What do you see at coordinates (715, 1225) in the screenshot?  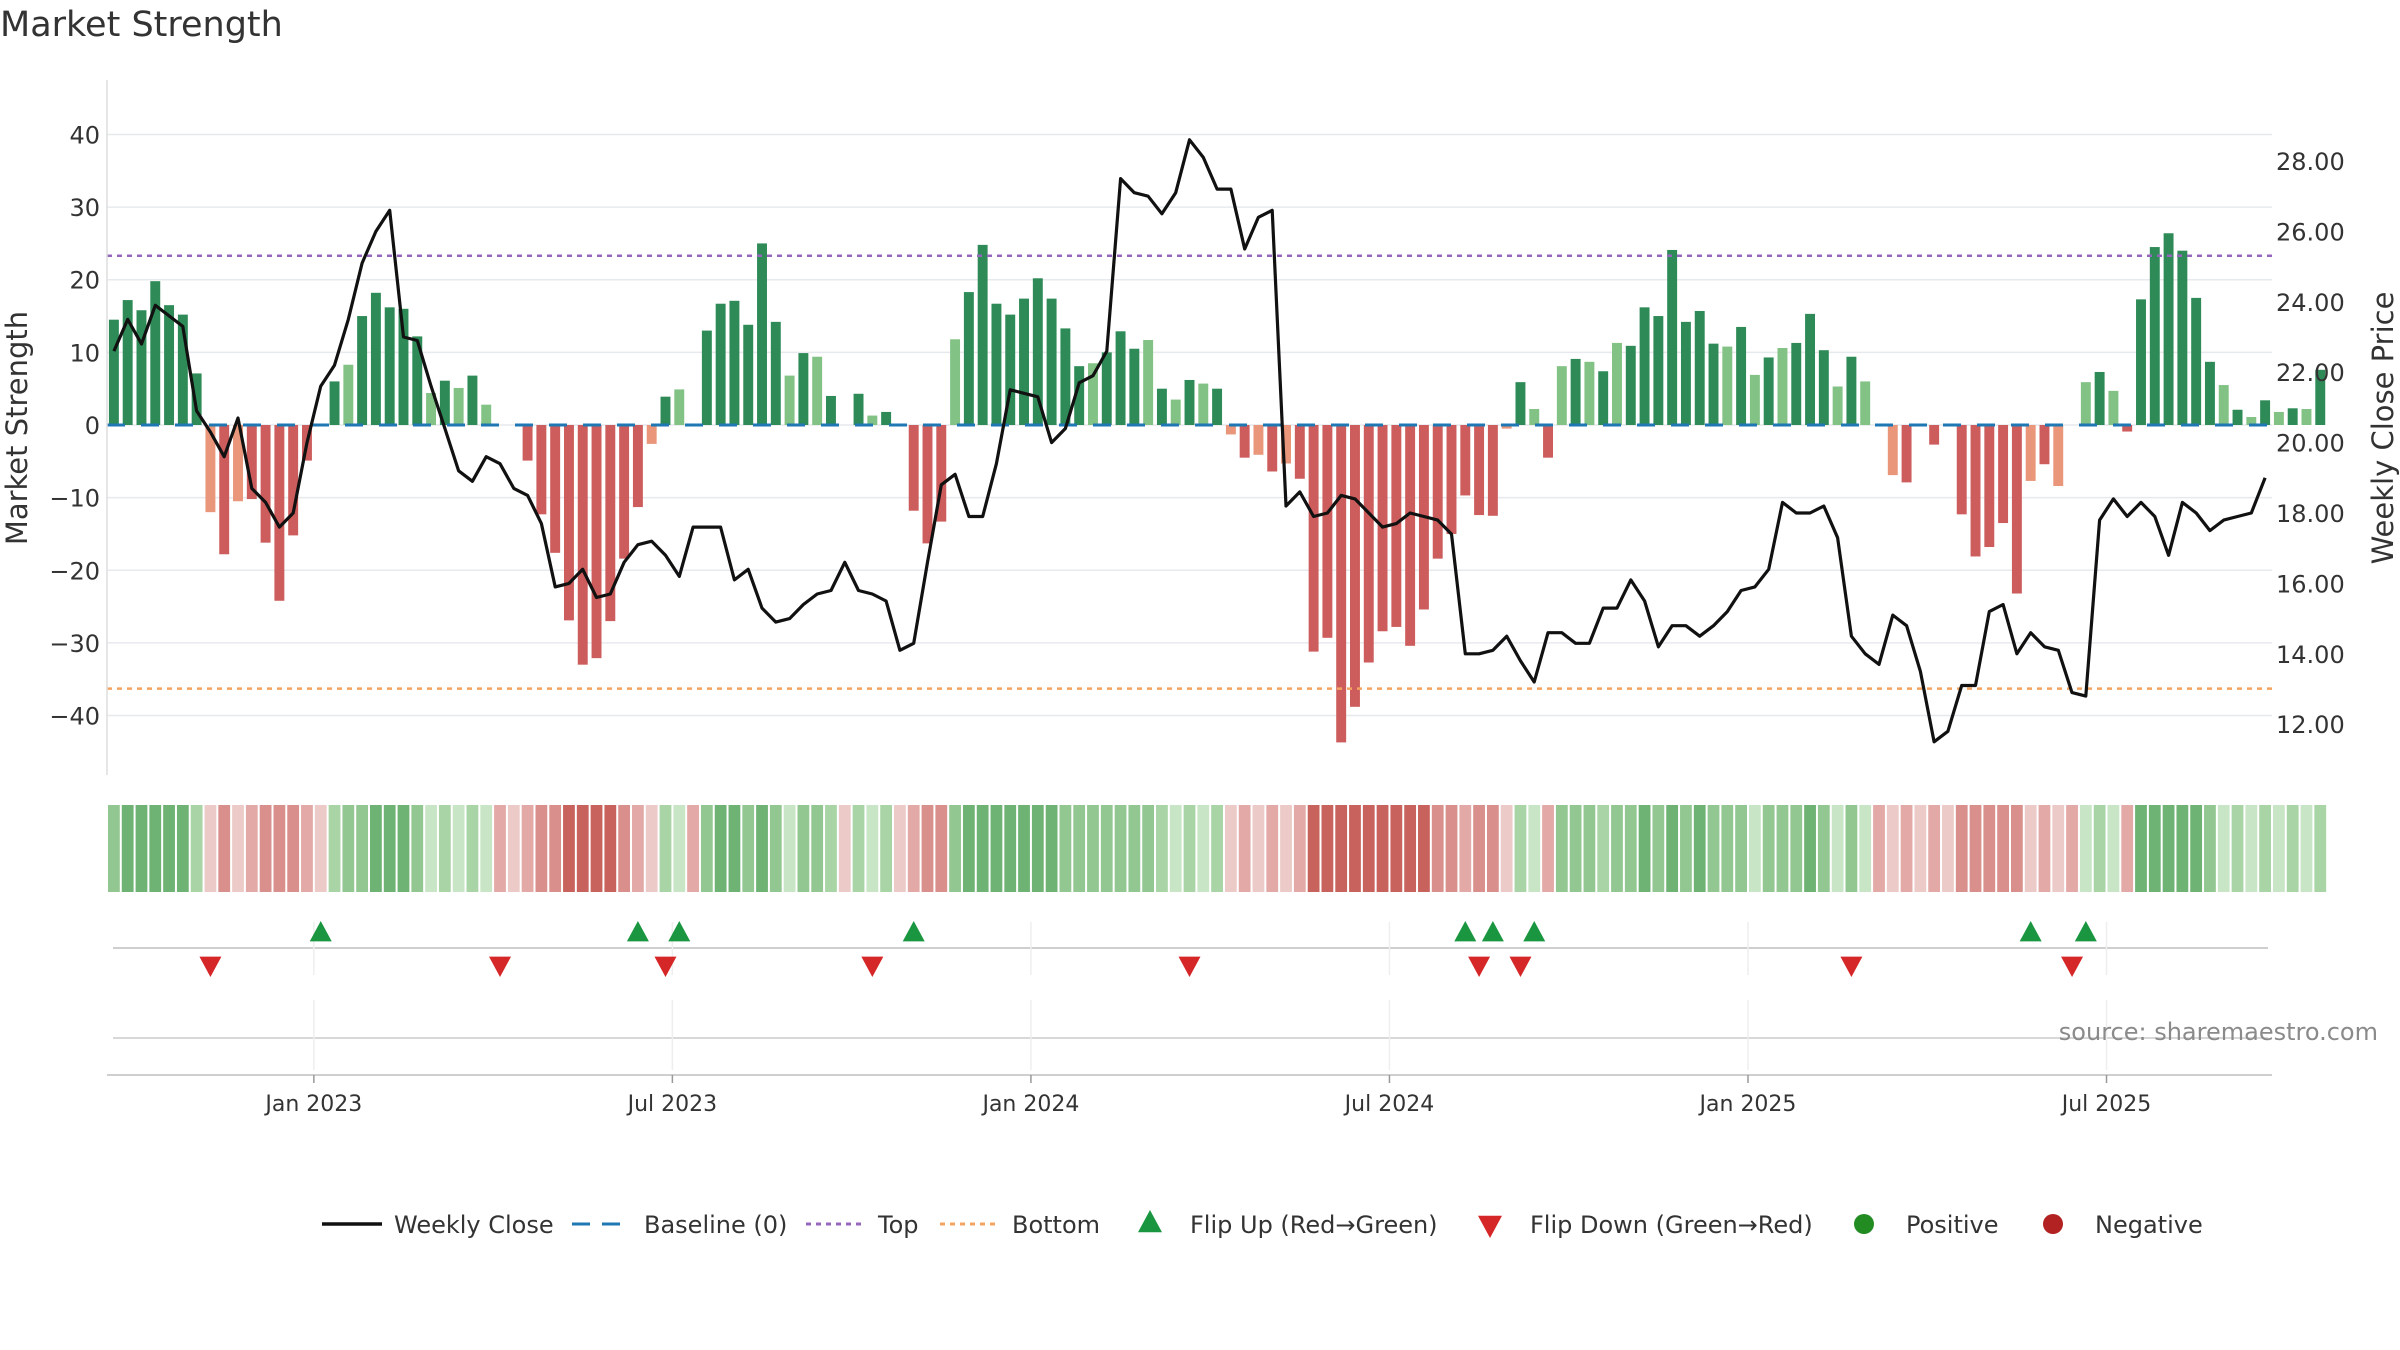 I see `legend-label: Baseline (0)` at bounding box center [715, 1225].